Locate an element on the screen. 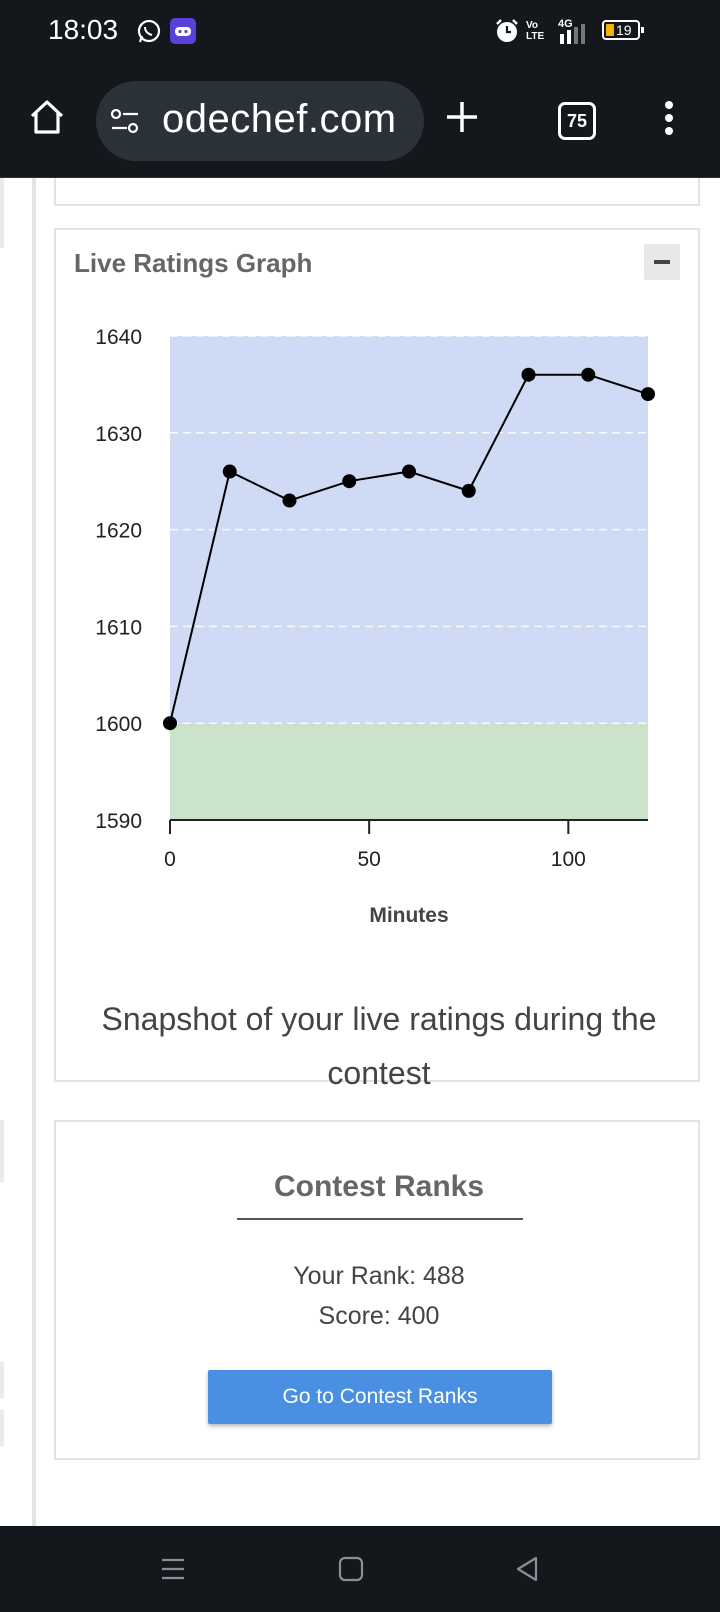  your-rank: Your Rank: 488 is located at coordinates (379, 1276).